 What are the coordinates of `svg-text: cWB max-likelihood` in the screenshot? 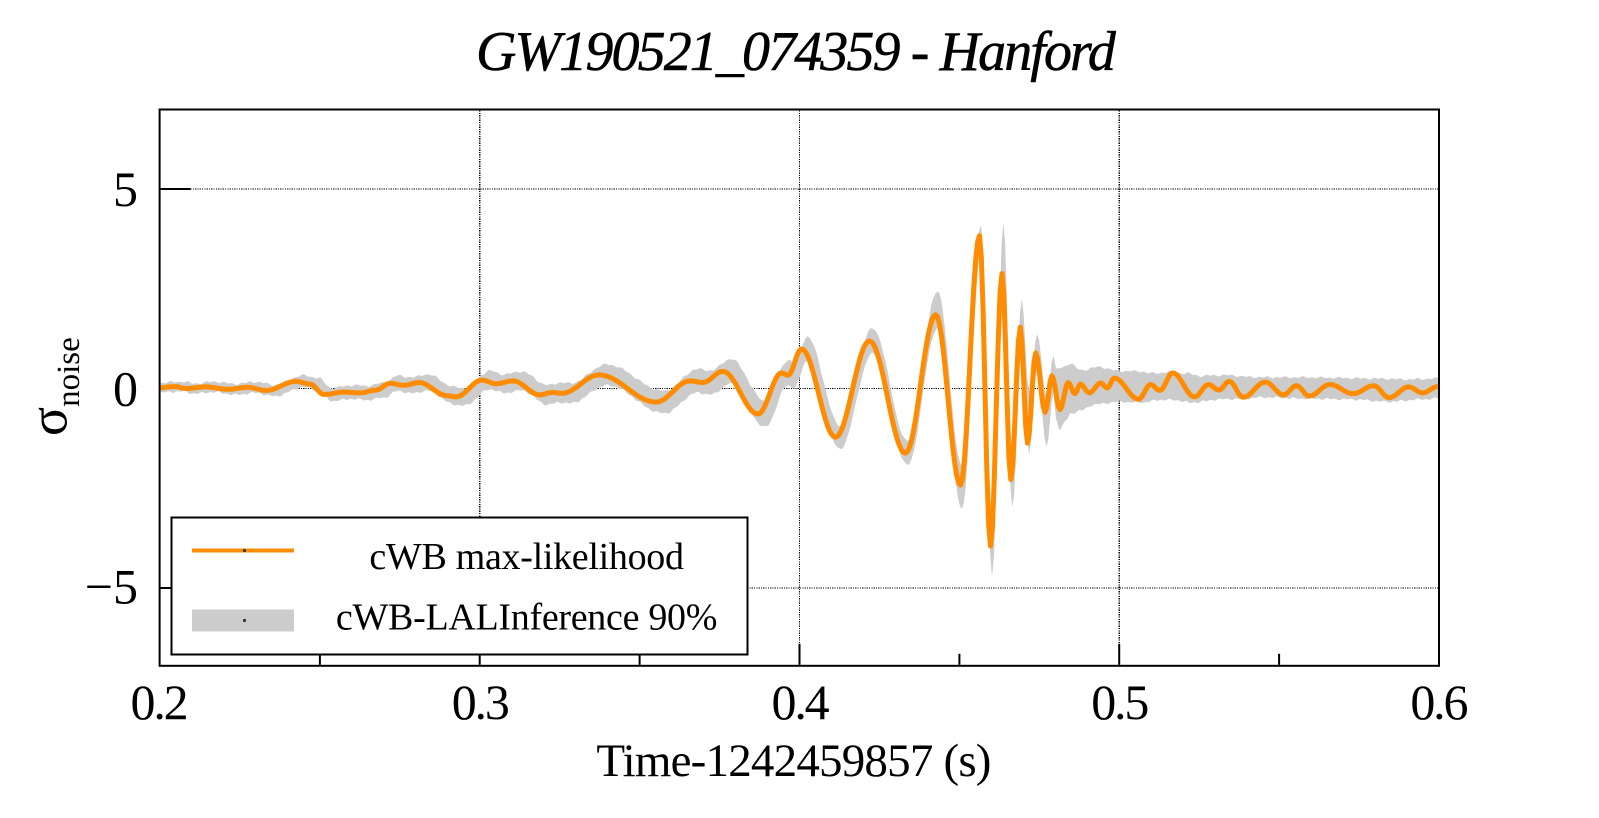 It's located at (526, 557).